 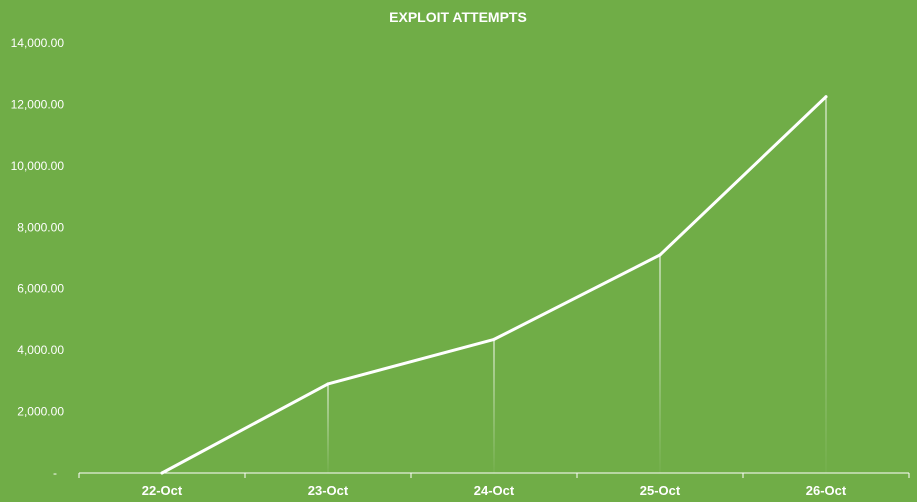 What do you see at coordinates (660, 490) in the screenshot?
I see `x-tick-label: 25-Oct` at bounding box center [660, 490].